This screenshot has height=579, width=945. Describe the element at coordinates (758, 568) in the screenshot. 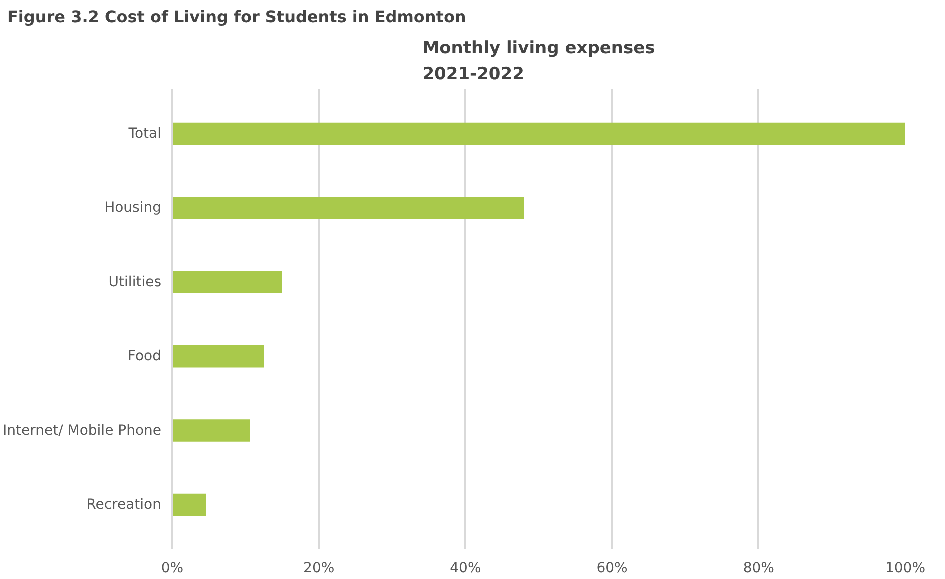

I see `x-tick-label: 80%` at that location.